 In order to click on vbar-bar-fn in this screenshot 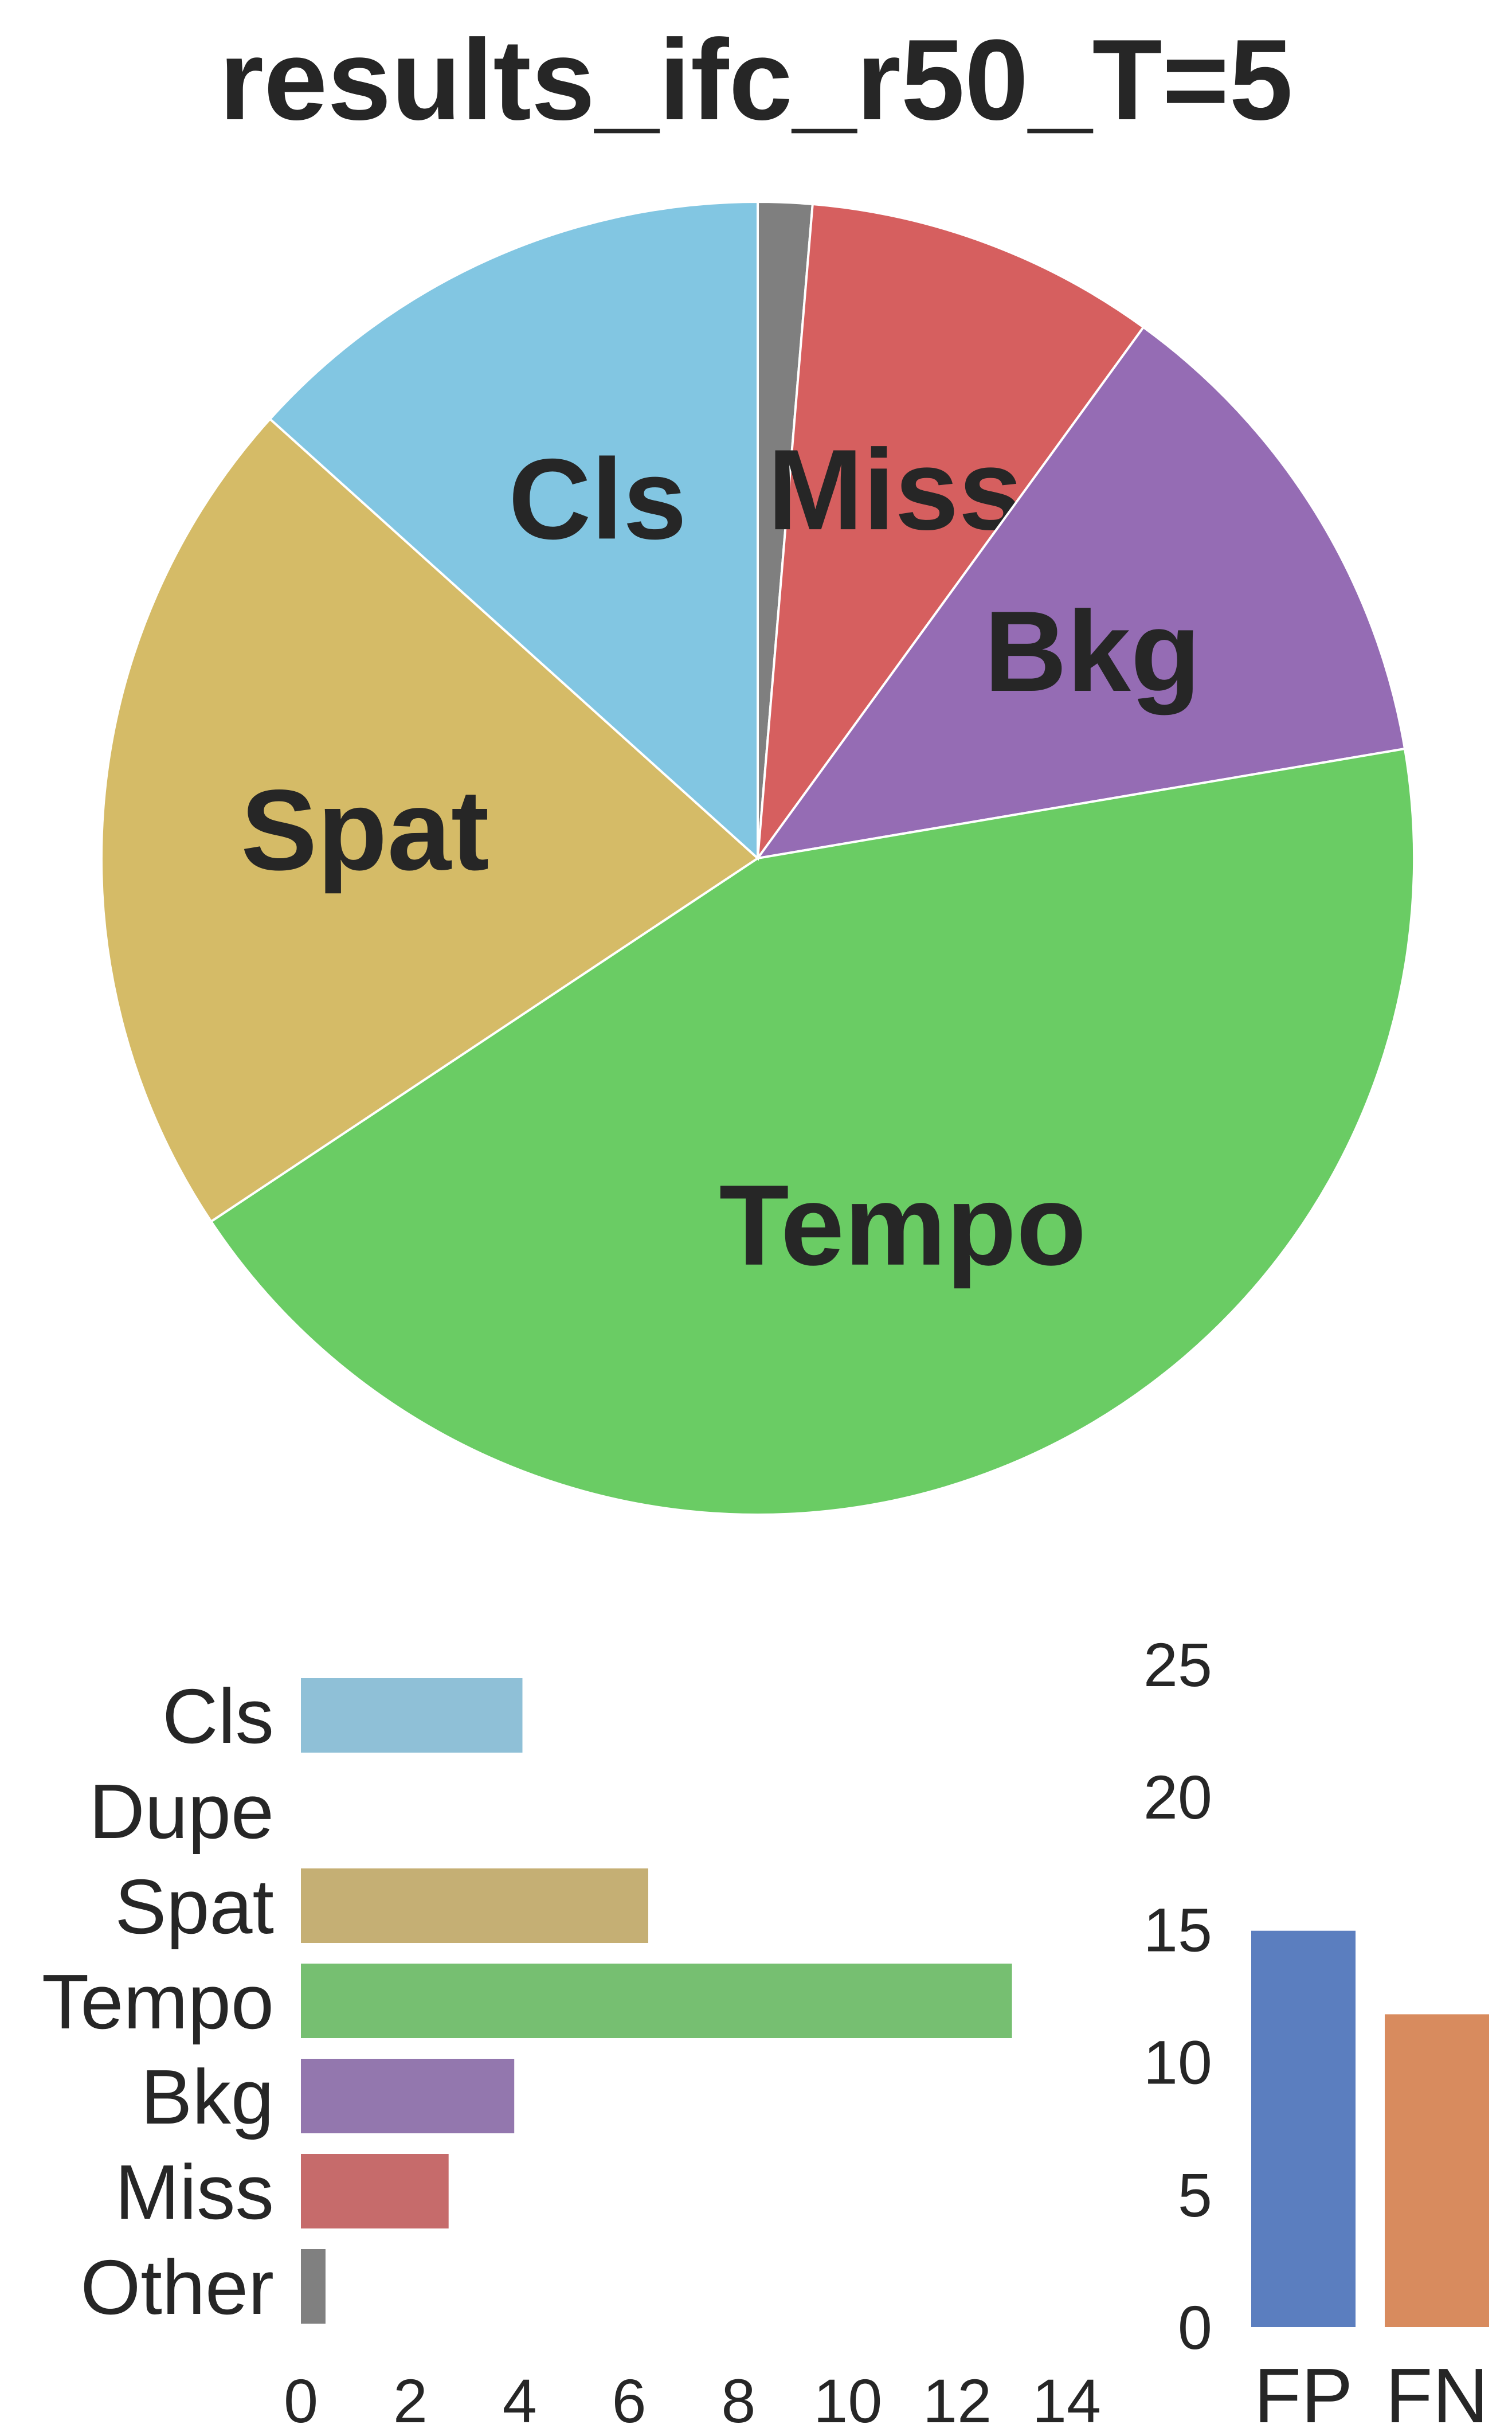, I will do `click(1437, 2170)`.